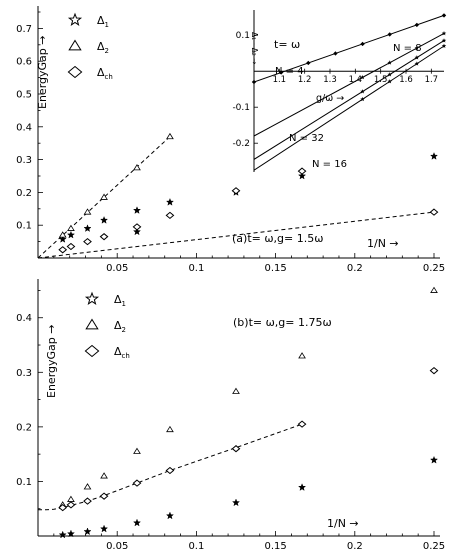 This screenshot has width=458, height=553. What do you see at coordinates (407, 48) in the screenshot?
I see `inset-series-label: N = 8` at bounding box center [407, 48].